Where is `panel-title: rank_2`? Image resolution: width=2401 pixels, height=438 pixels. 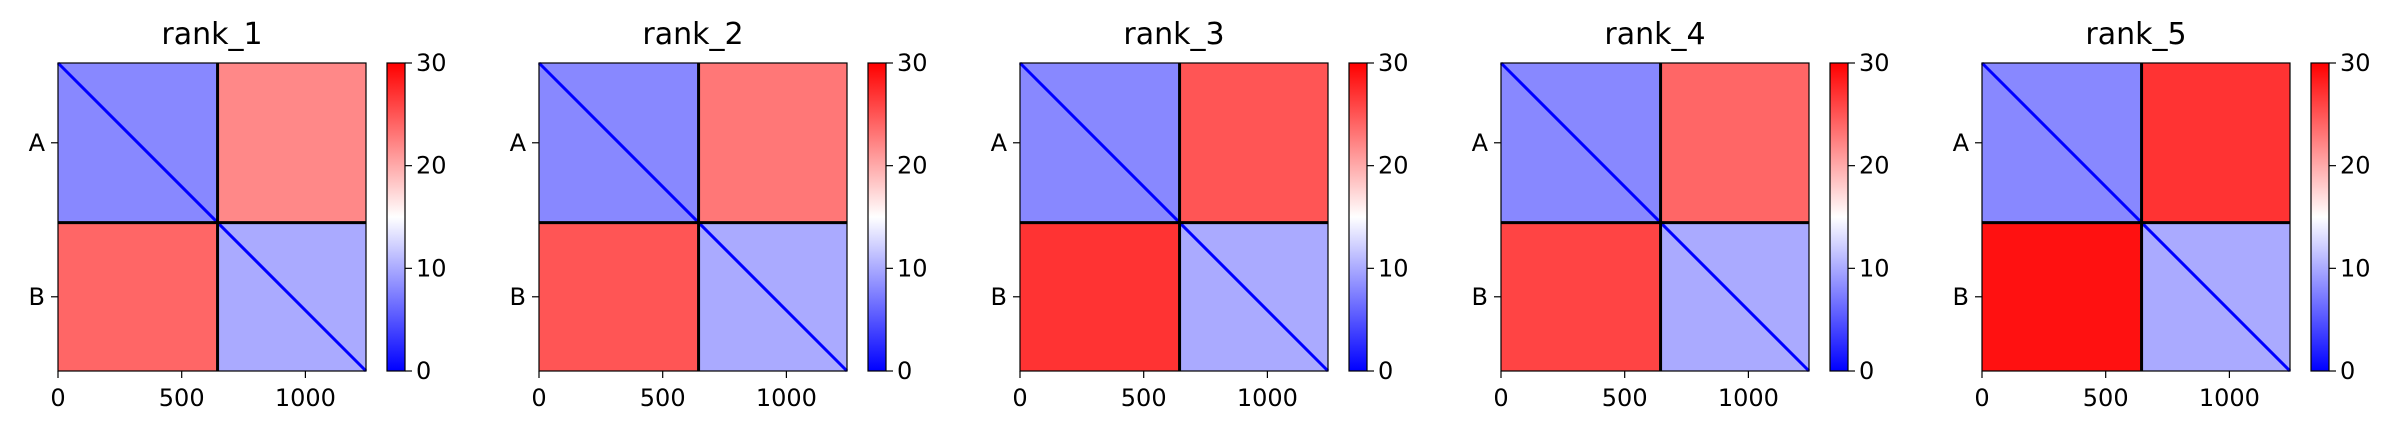
panel-title: rank_2 is located at coordinates (692, 34).